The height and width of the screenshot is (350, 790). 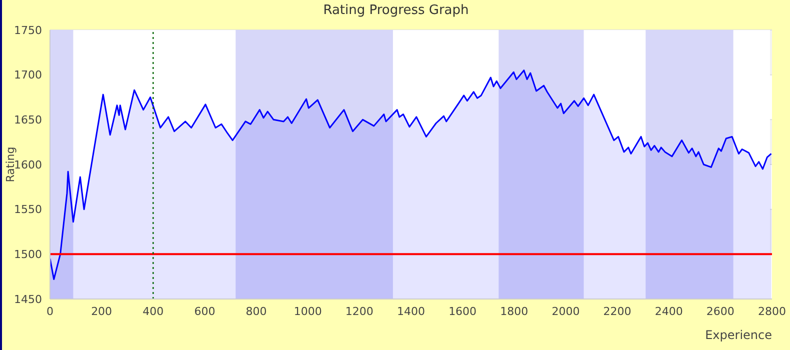 I want to click on y-tick-label: 1700, so click(x=28, y=75).